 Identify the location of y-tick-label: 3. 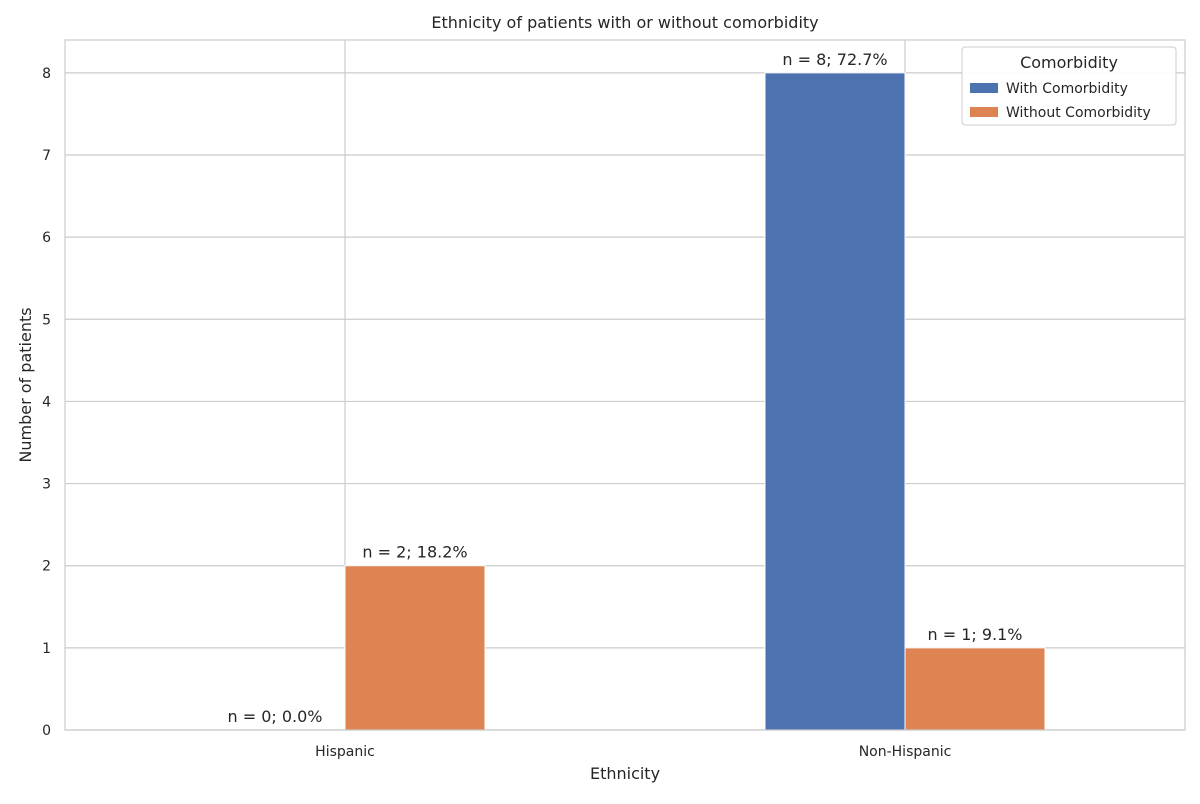
(46, 485).